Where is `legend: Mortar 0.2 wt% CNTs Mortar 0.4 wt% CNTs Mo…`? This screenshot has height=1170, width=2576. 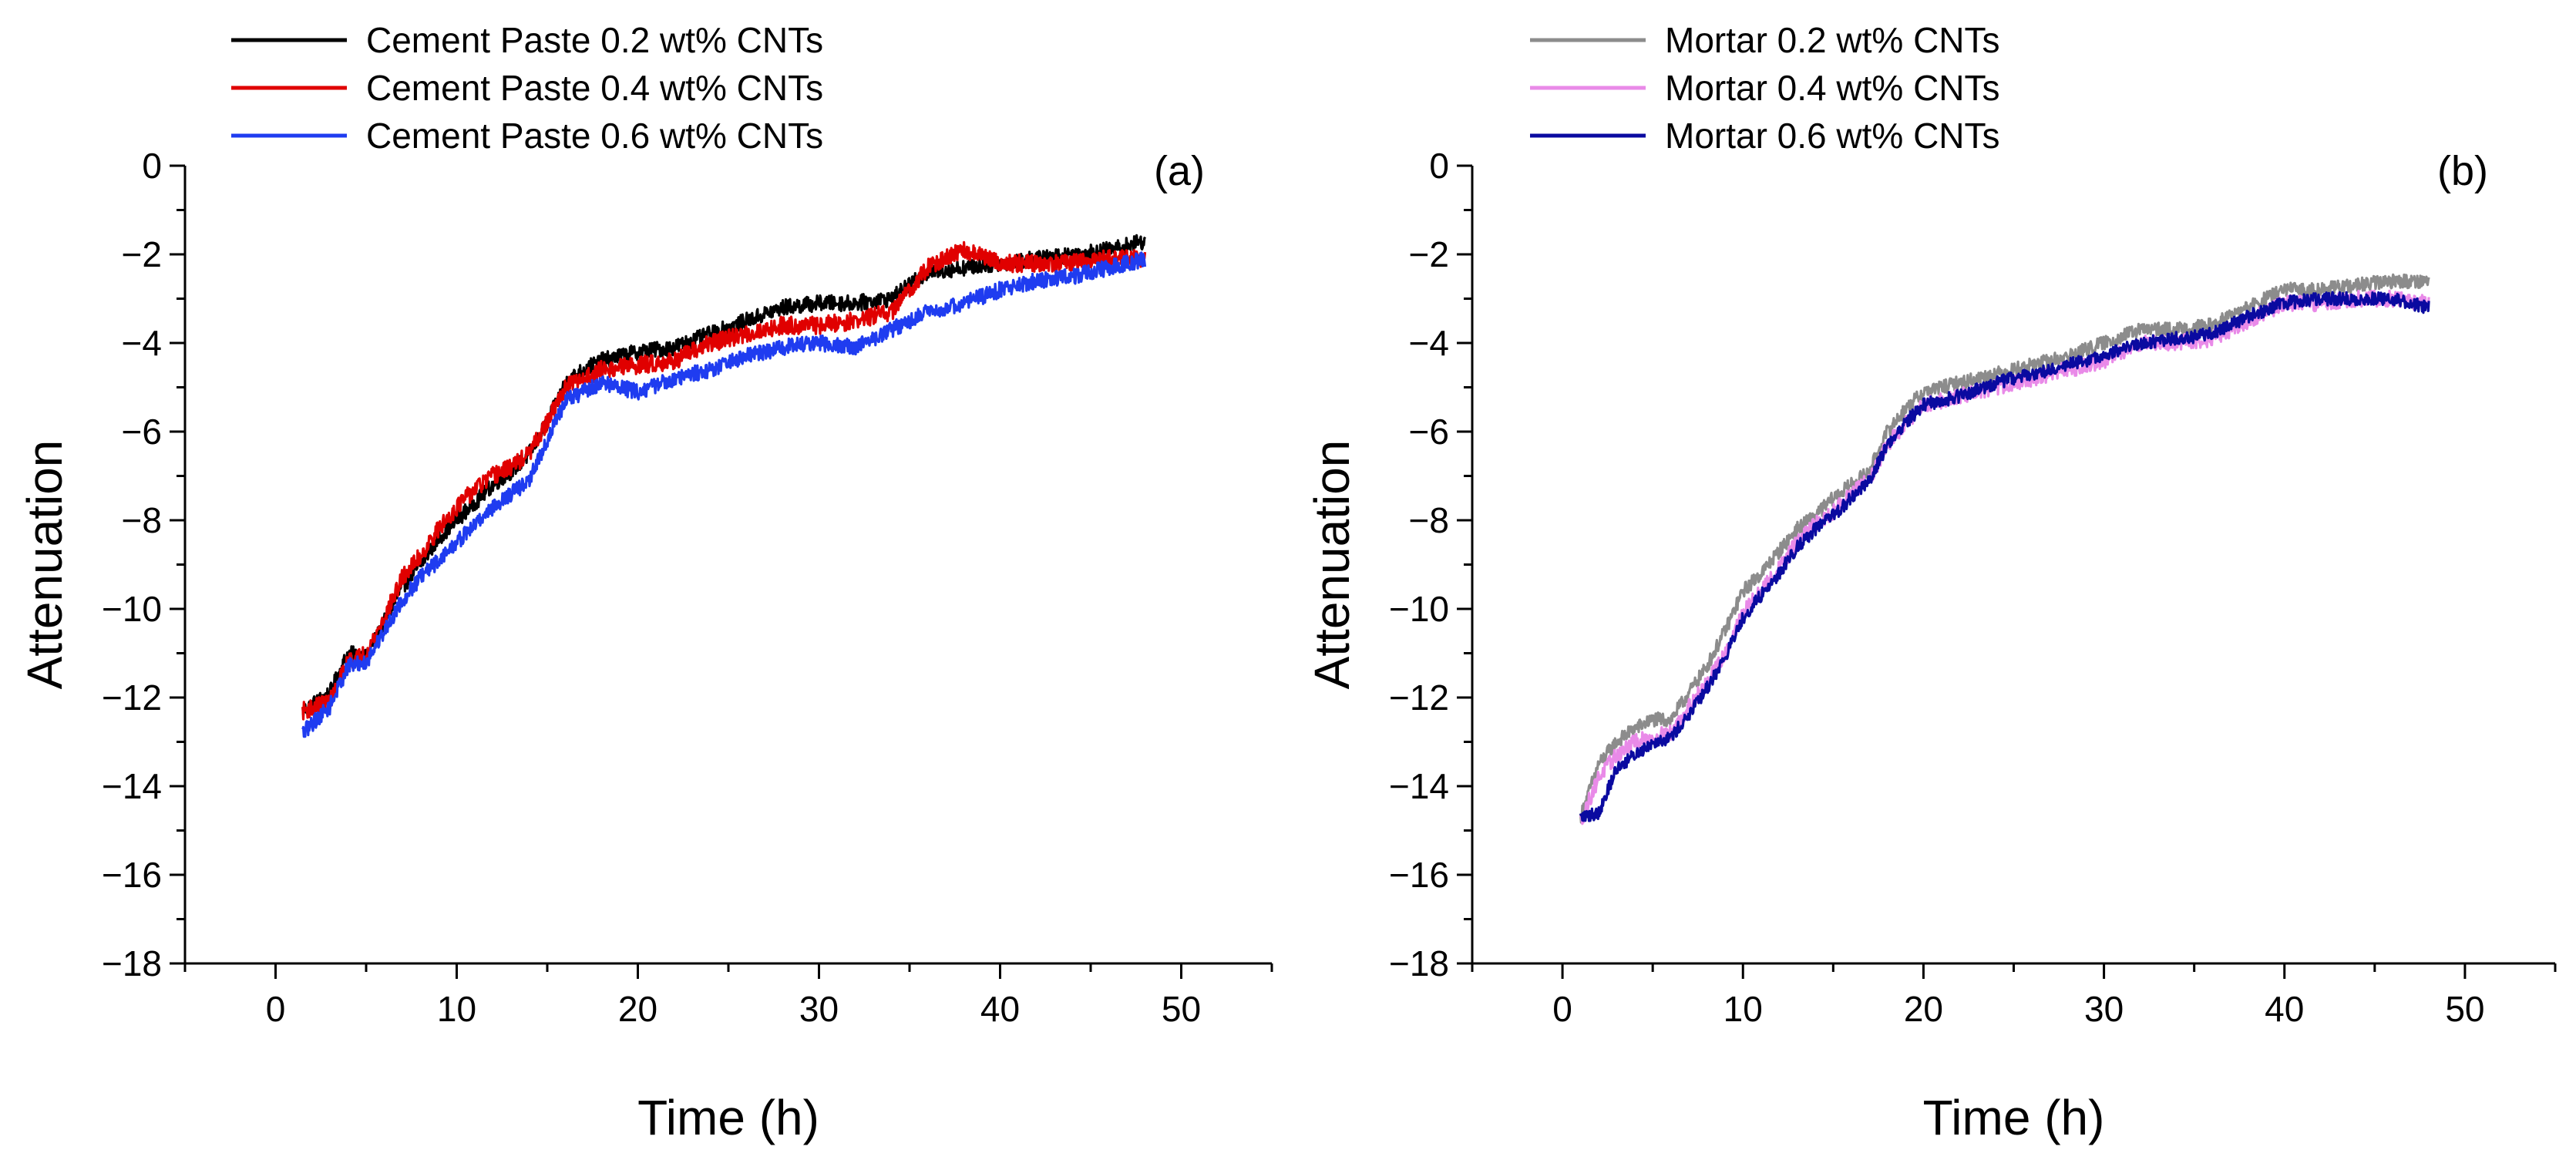
legend: Mortar 0.2 wt% CNTs Mortar 0.4 wt% CNTs Mo… is located at coordinates (1765, 88).